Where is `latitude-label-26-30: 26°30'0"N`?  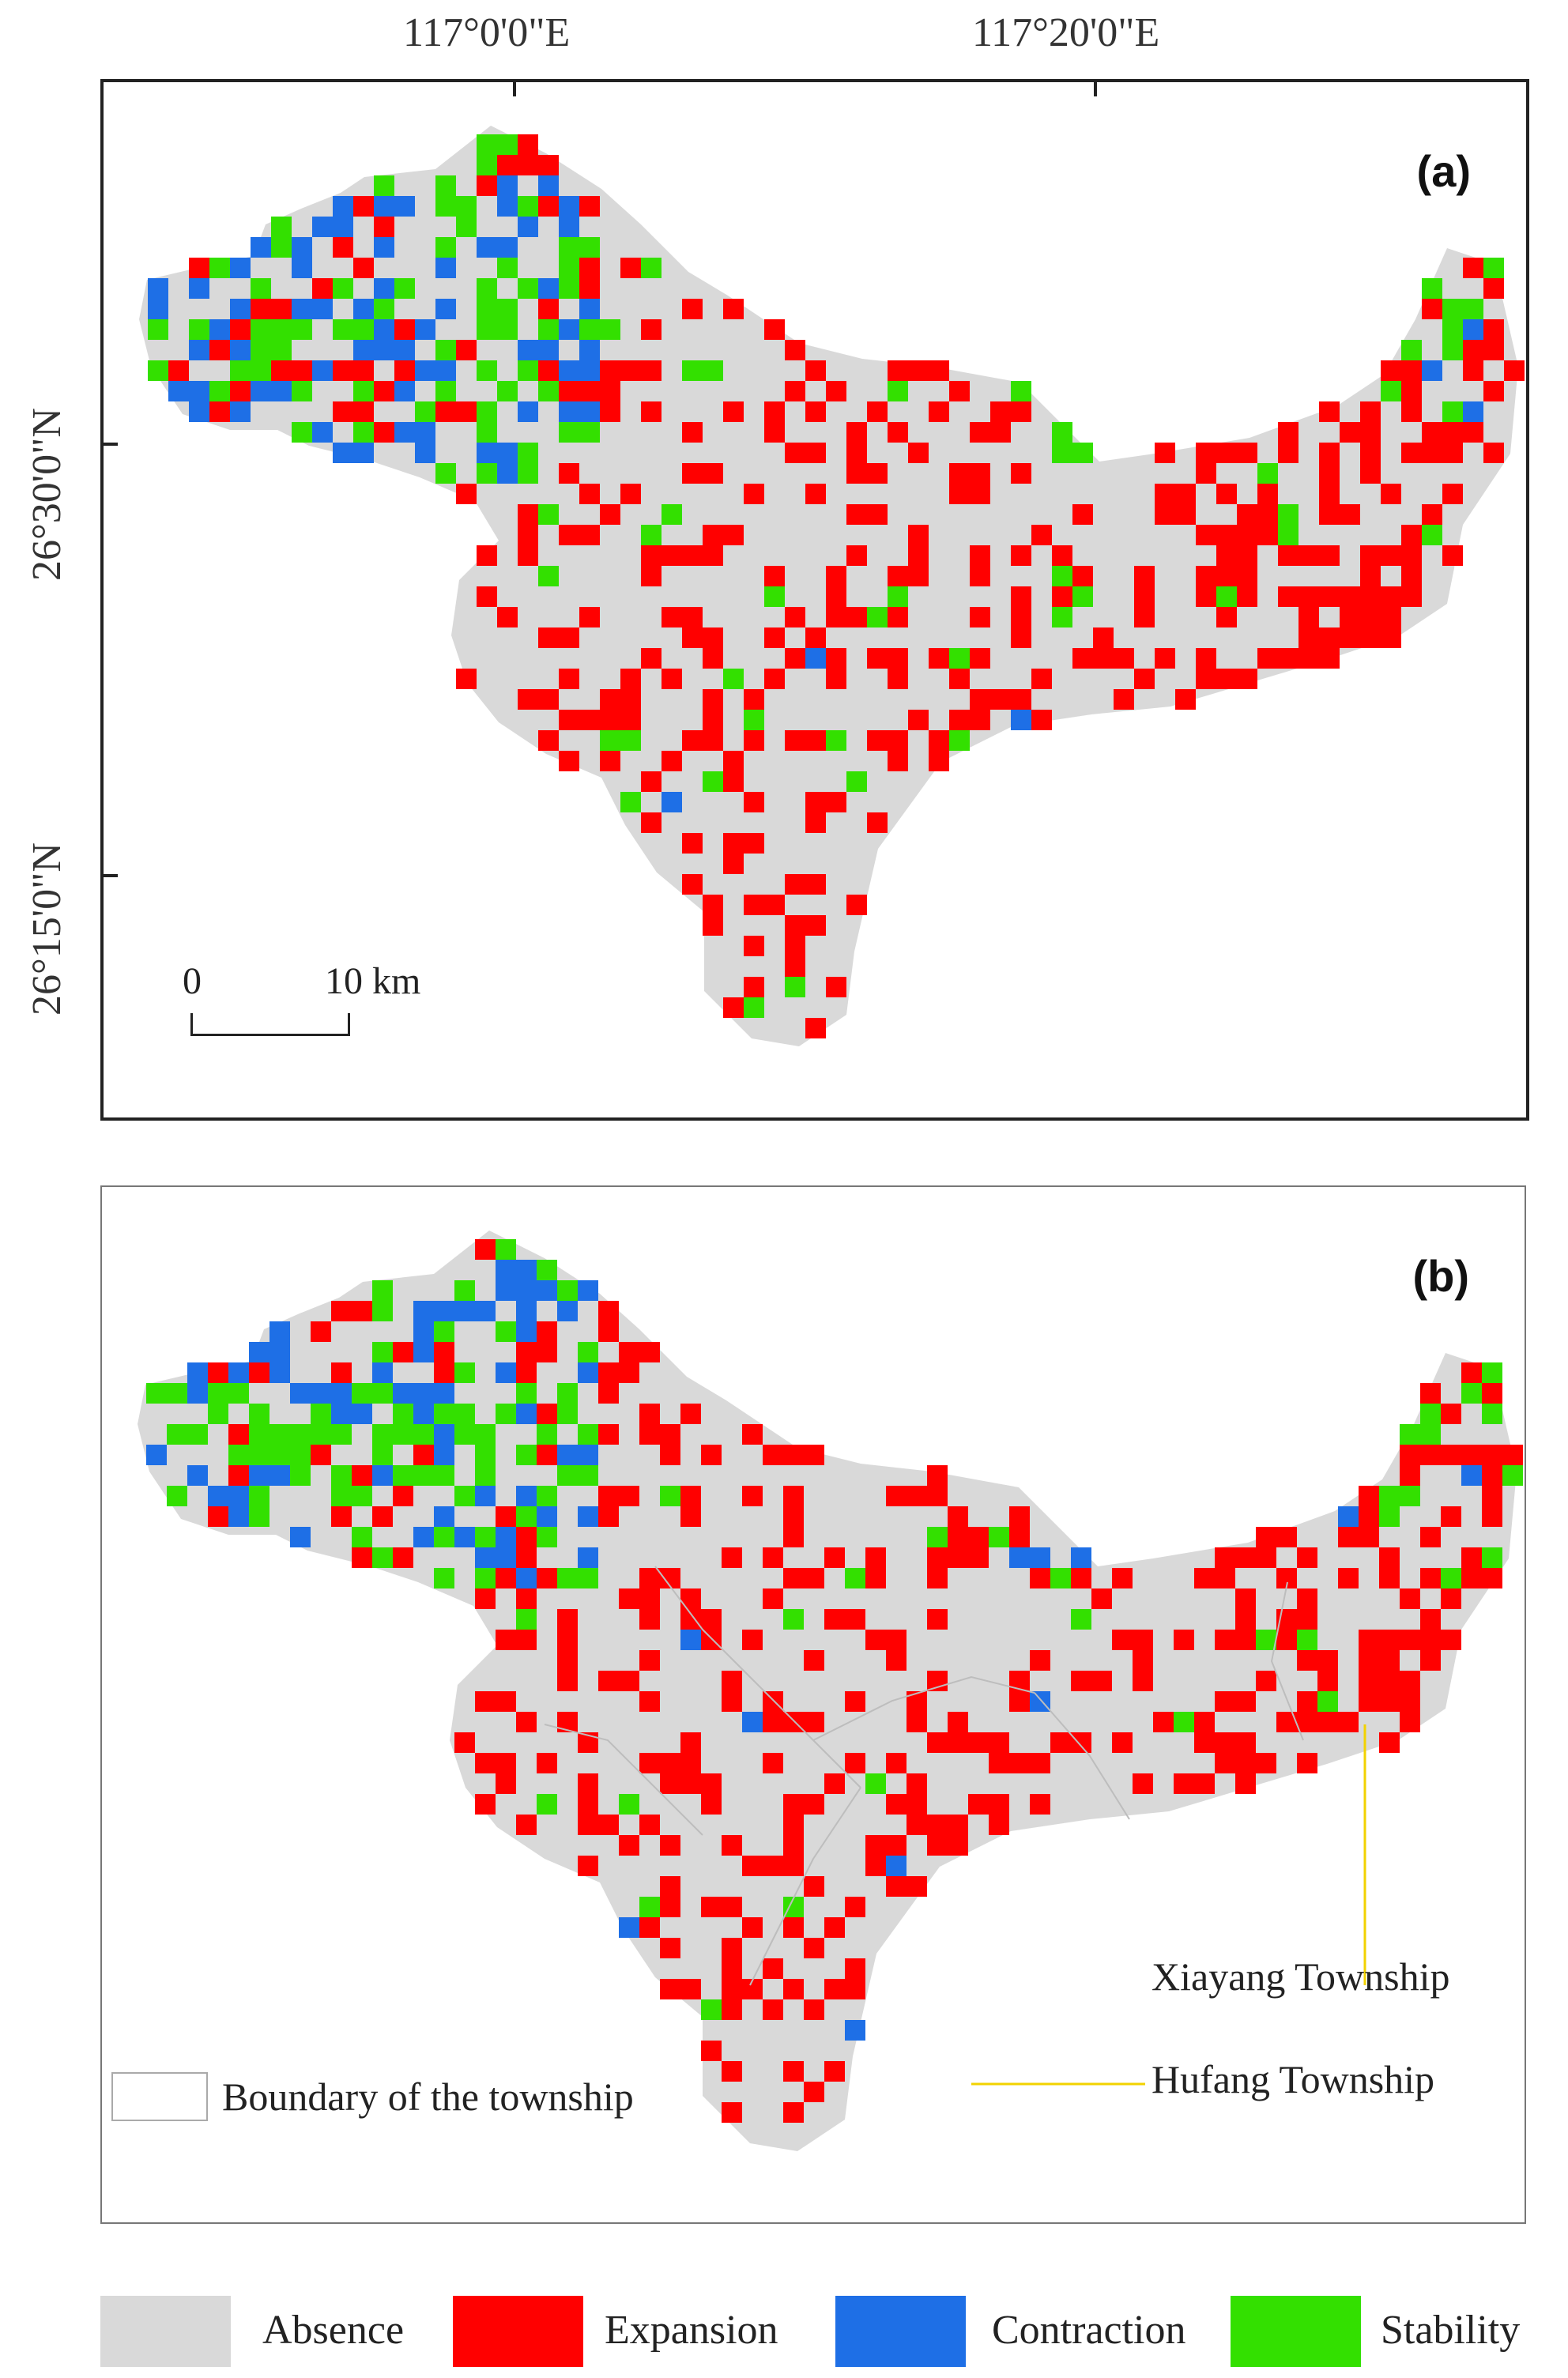
latitude-label-26-30: 26°30'0"N is located at coordinates (47, 495).